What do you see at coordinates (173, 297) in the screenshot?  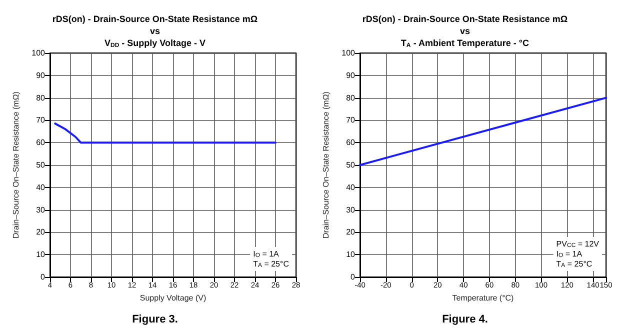 I see `x-axis-title: Supply Voltage (V)` at bounding box center [173, 297].